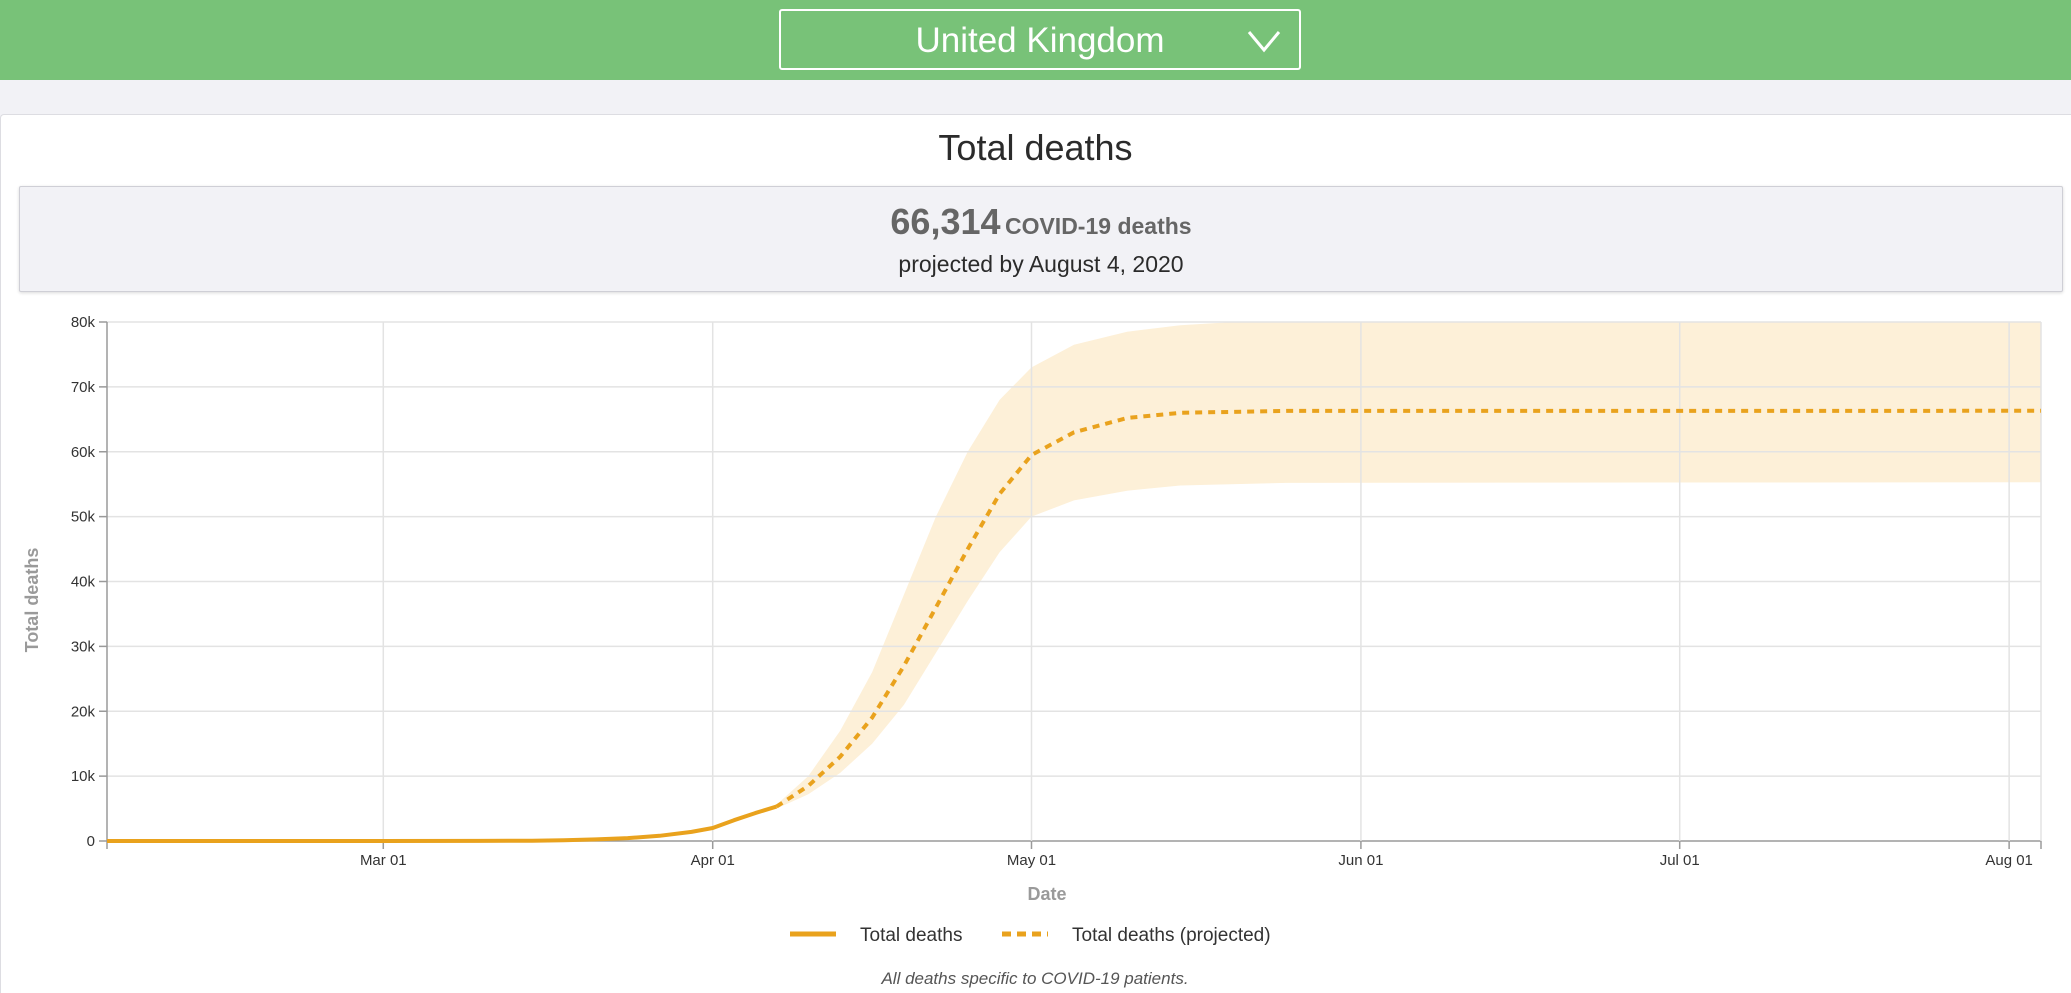  I want to click on x-tick-label: Mar 01, so click(383, 860).